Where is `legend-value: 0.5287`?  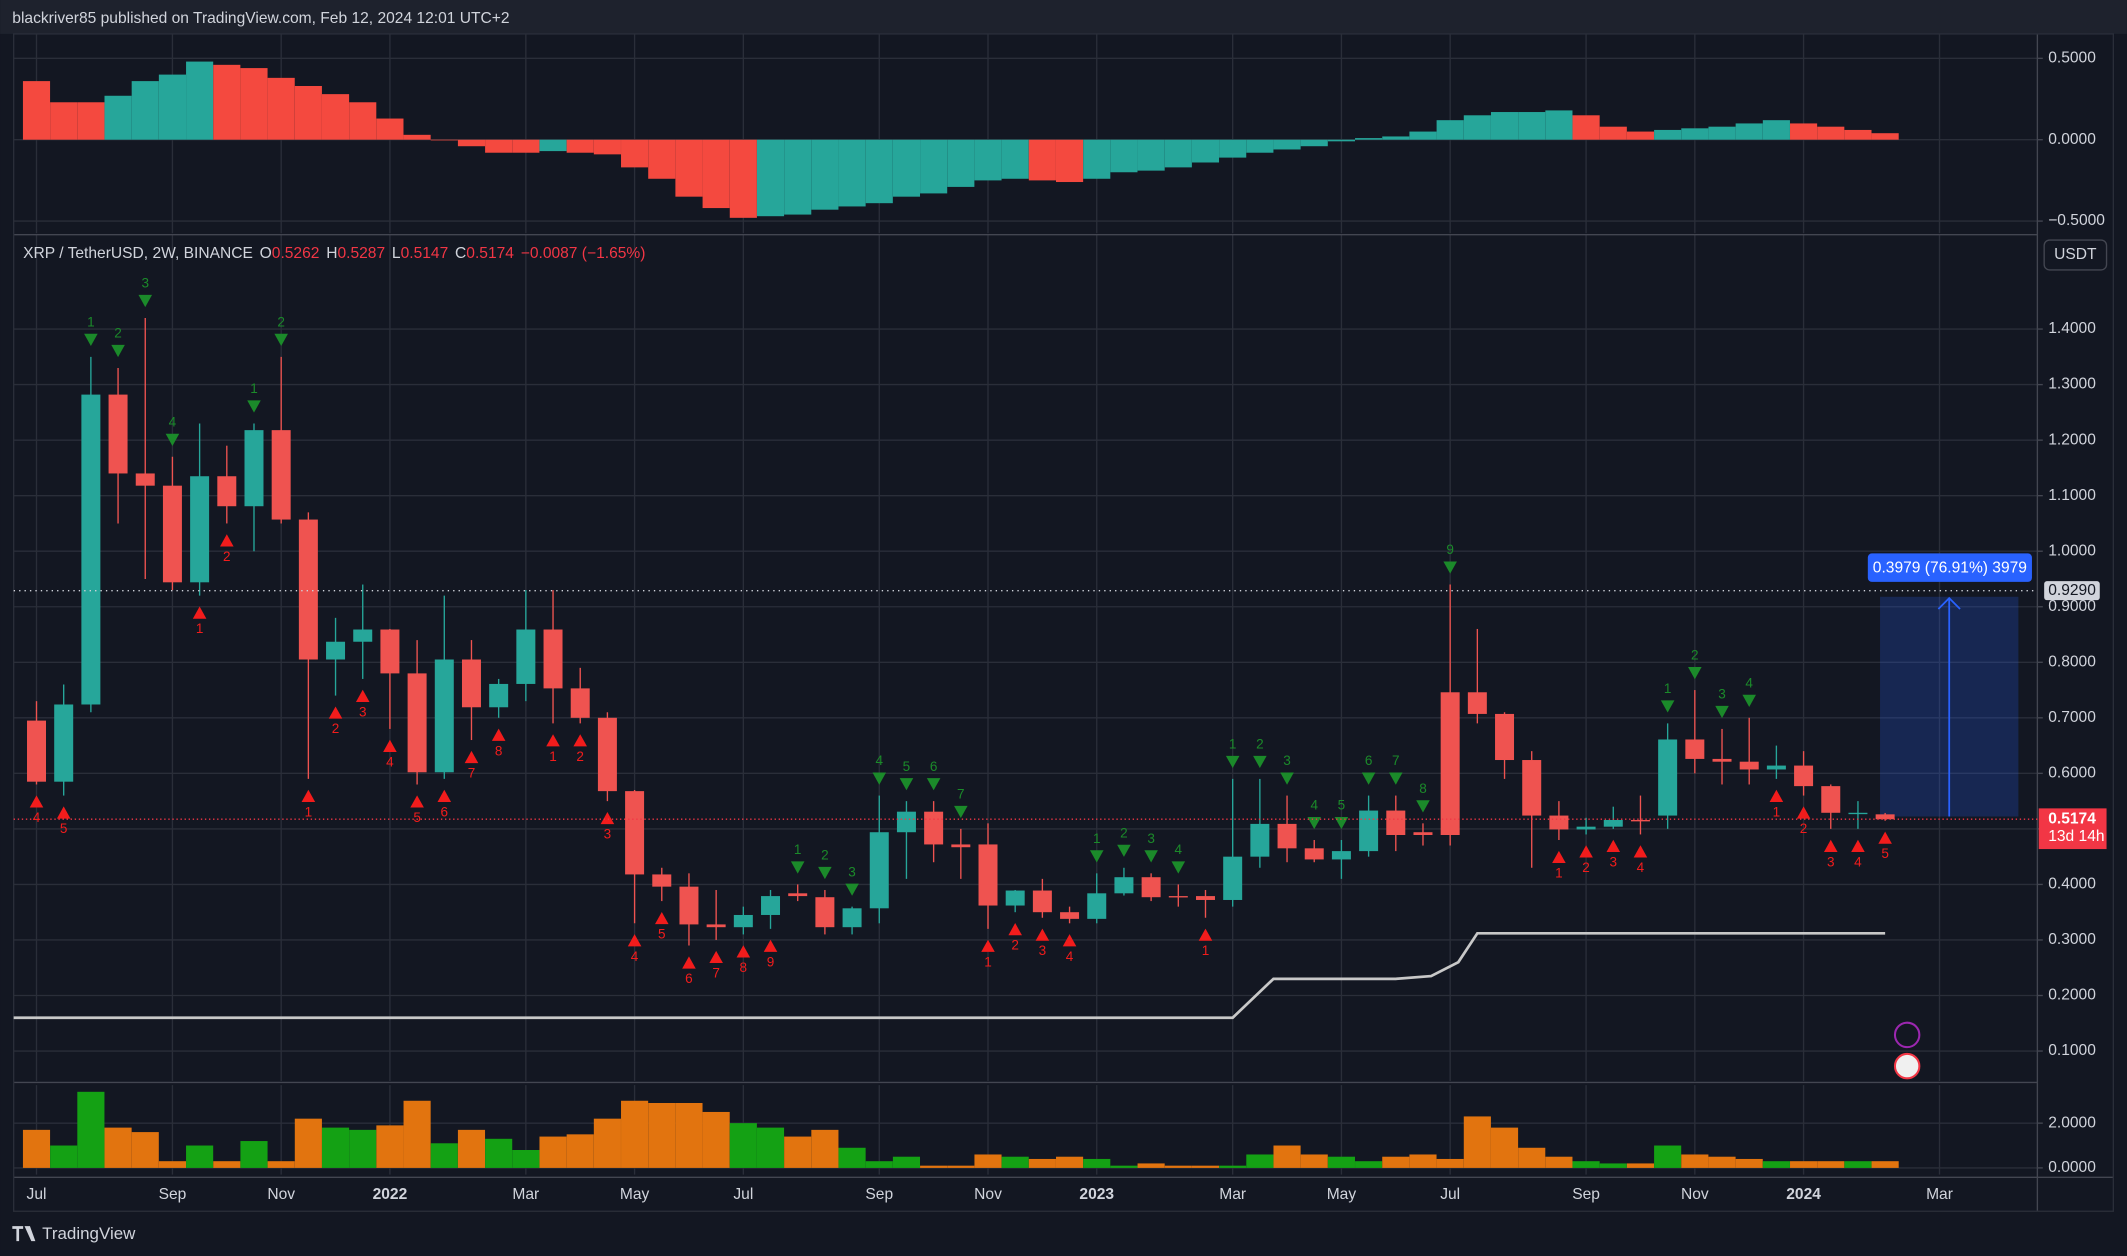 legend-value: 0.5287 is located at coordinates (361, 253).